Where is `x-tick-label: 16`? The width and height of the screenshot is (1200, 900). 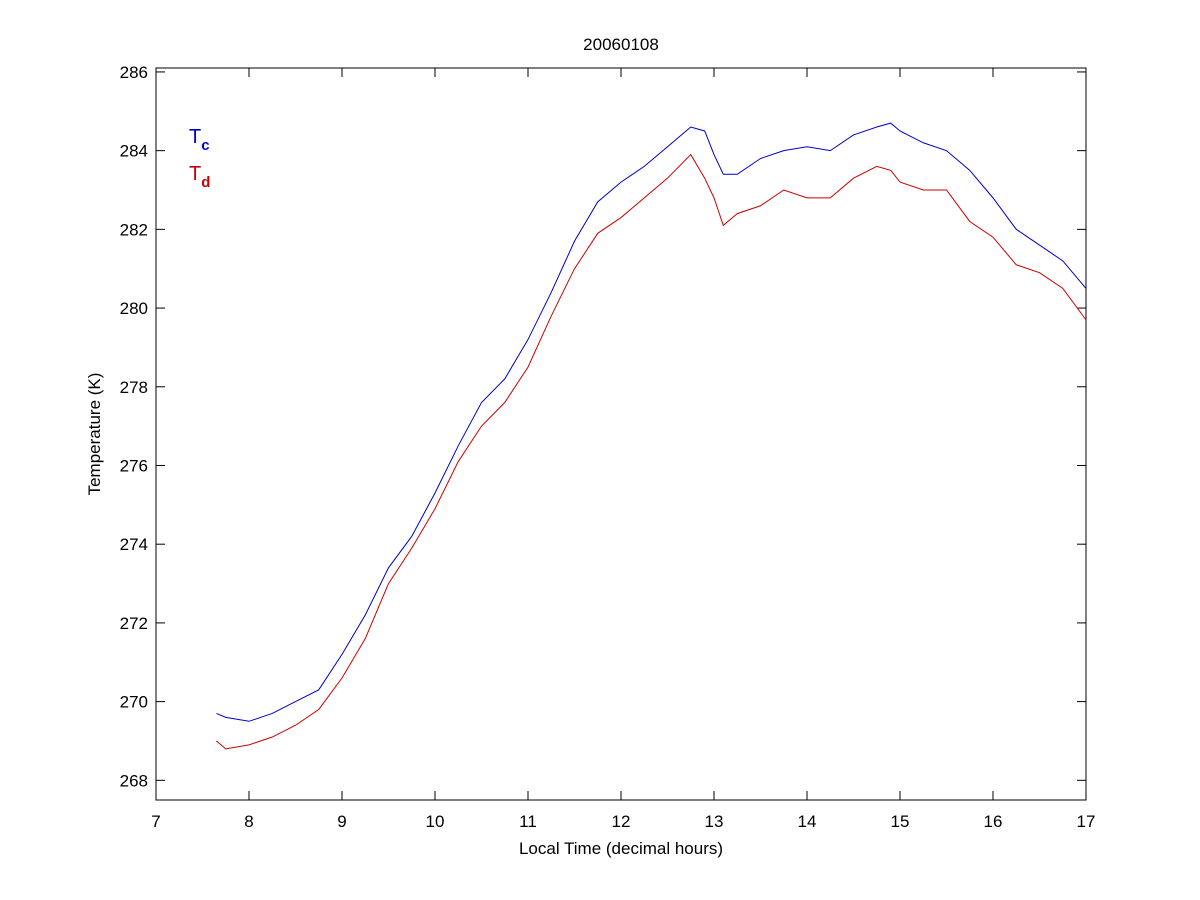
x-tick-label: 16 is located at coordinates (993, 821).